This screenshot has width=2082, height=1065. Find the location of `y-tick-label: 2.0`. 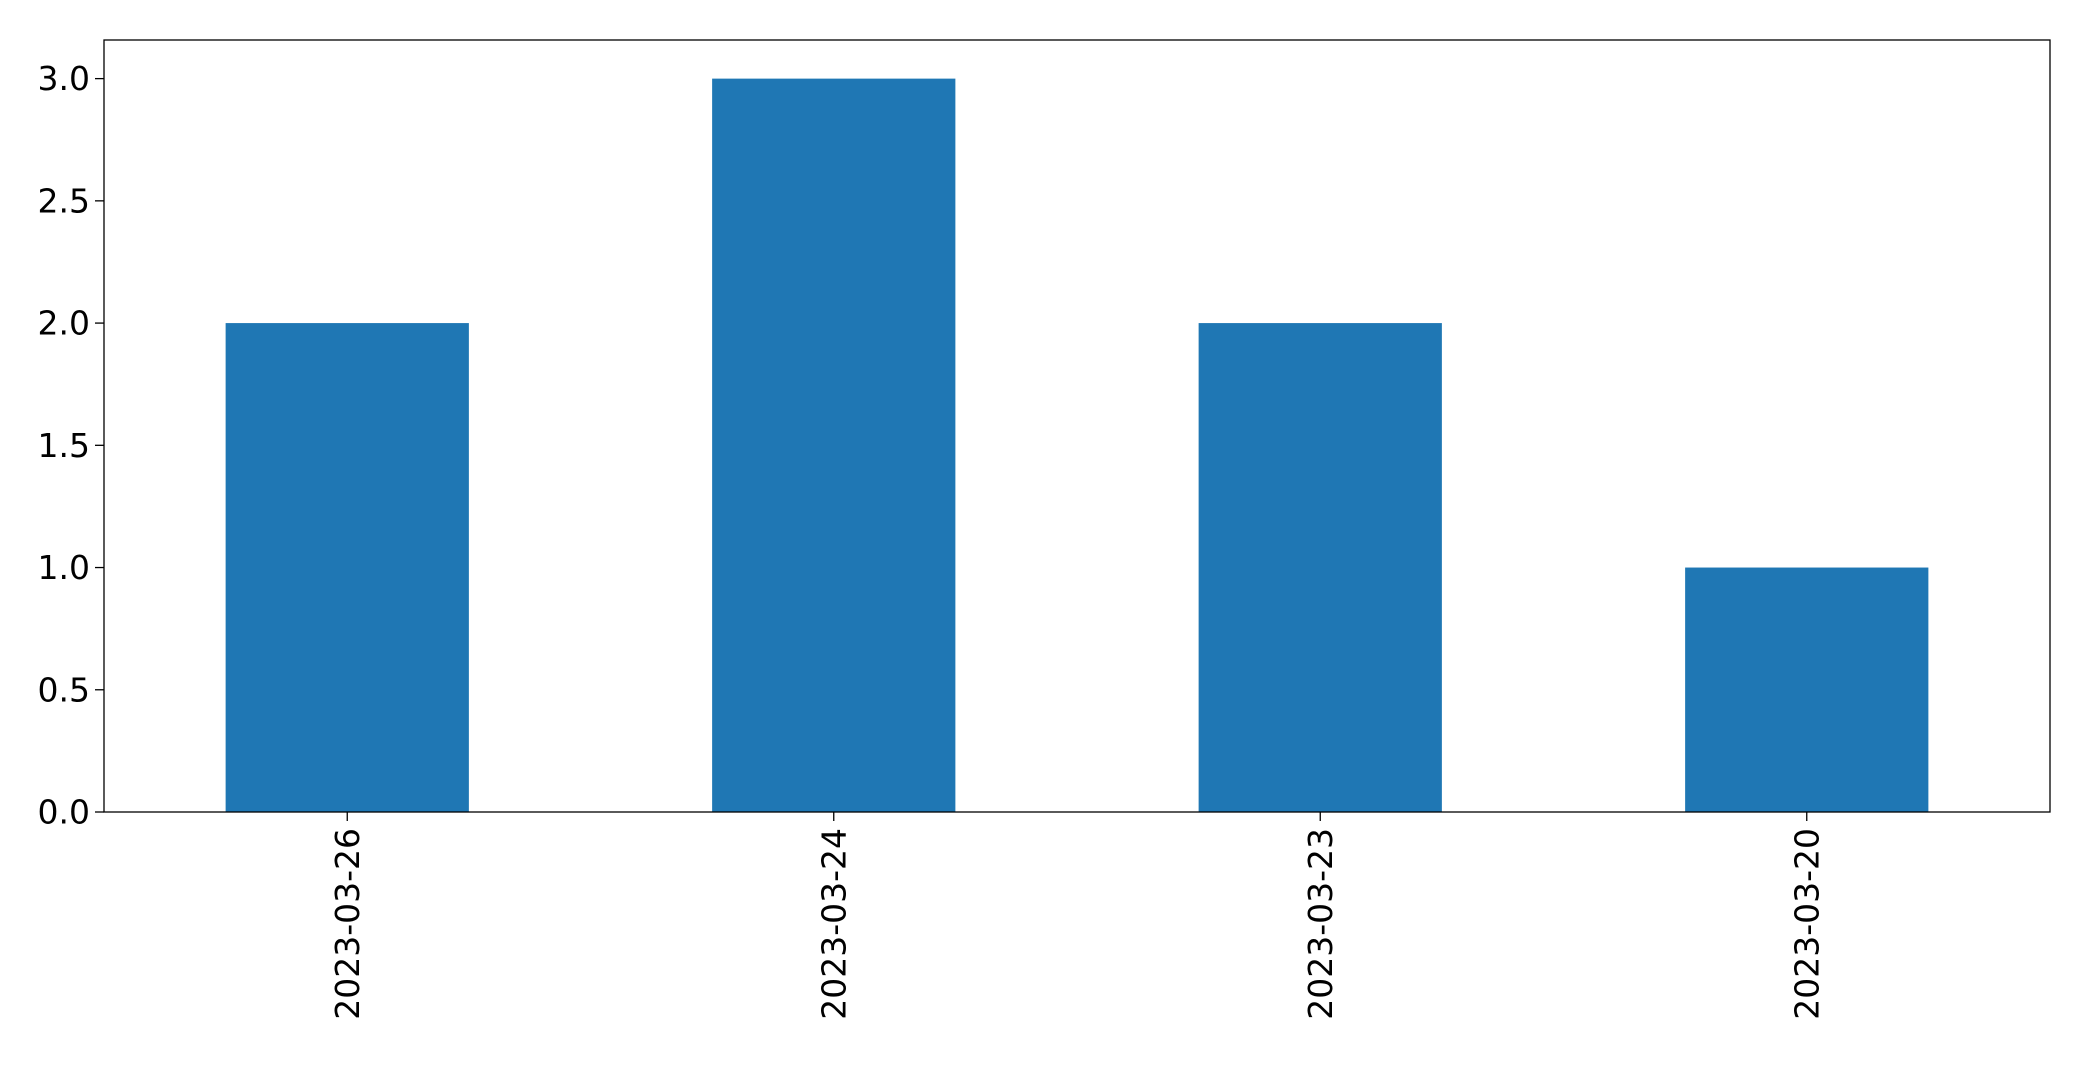

y-tick-label: 2.0 is located at coordinates (64, 323).